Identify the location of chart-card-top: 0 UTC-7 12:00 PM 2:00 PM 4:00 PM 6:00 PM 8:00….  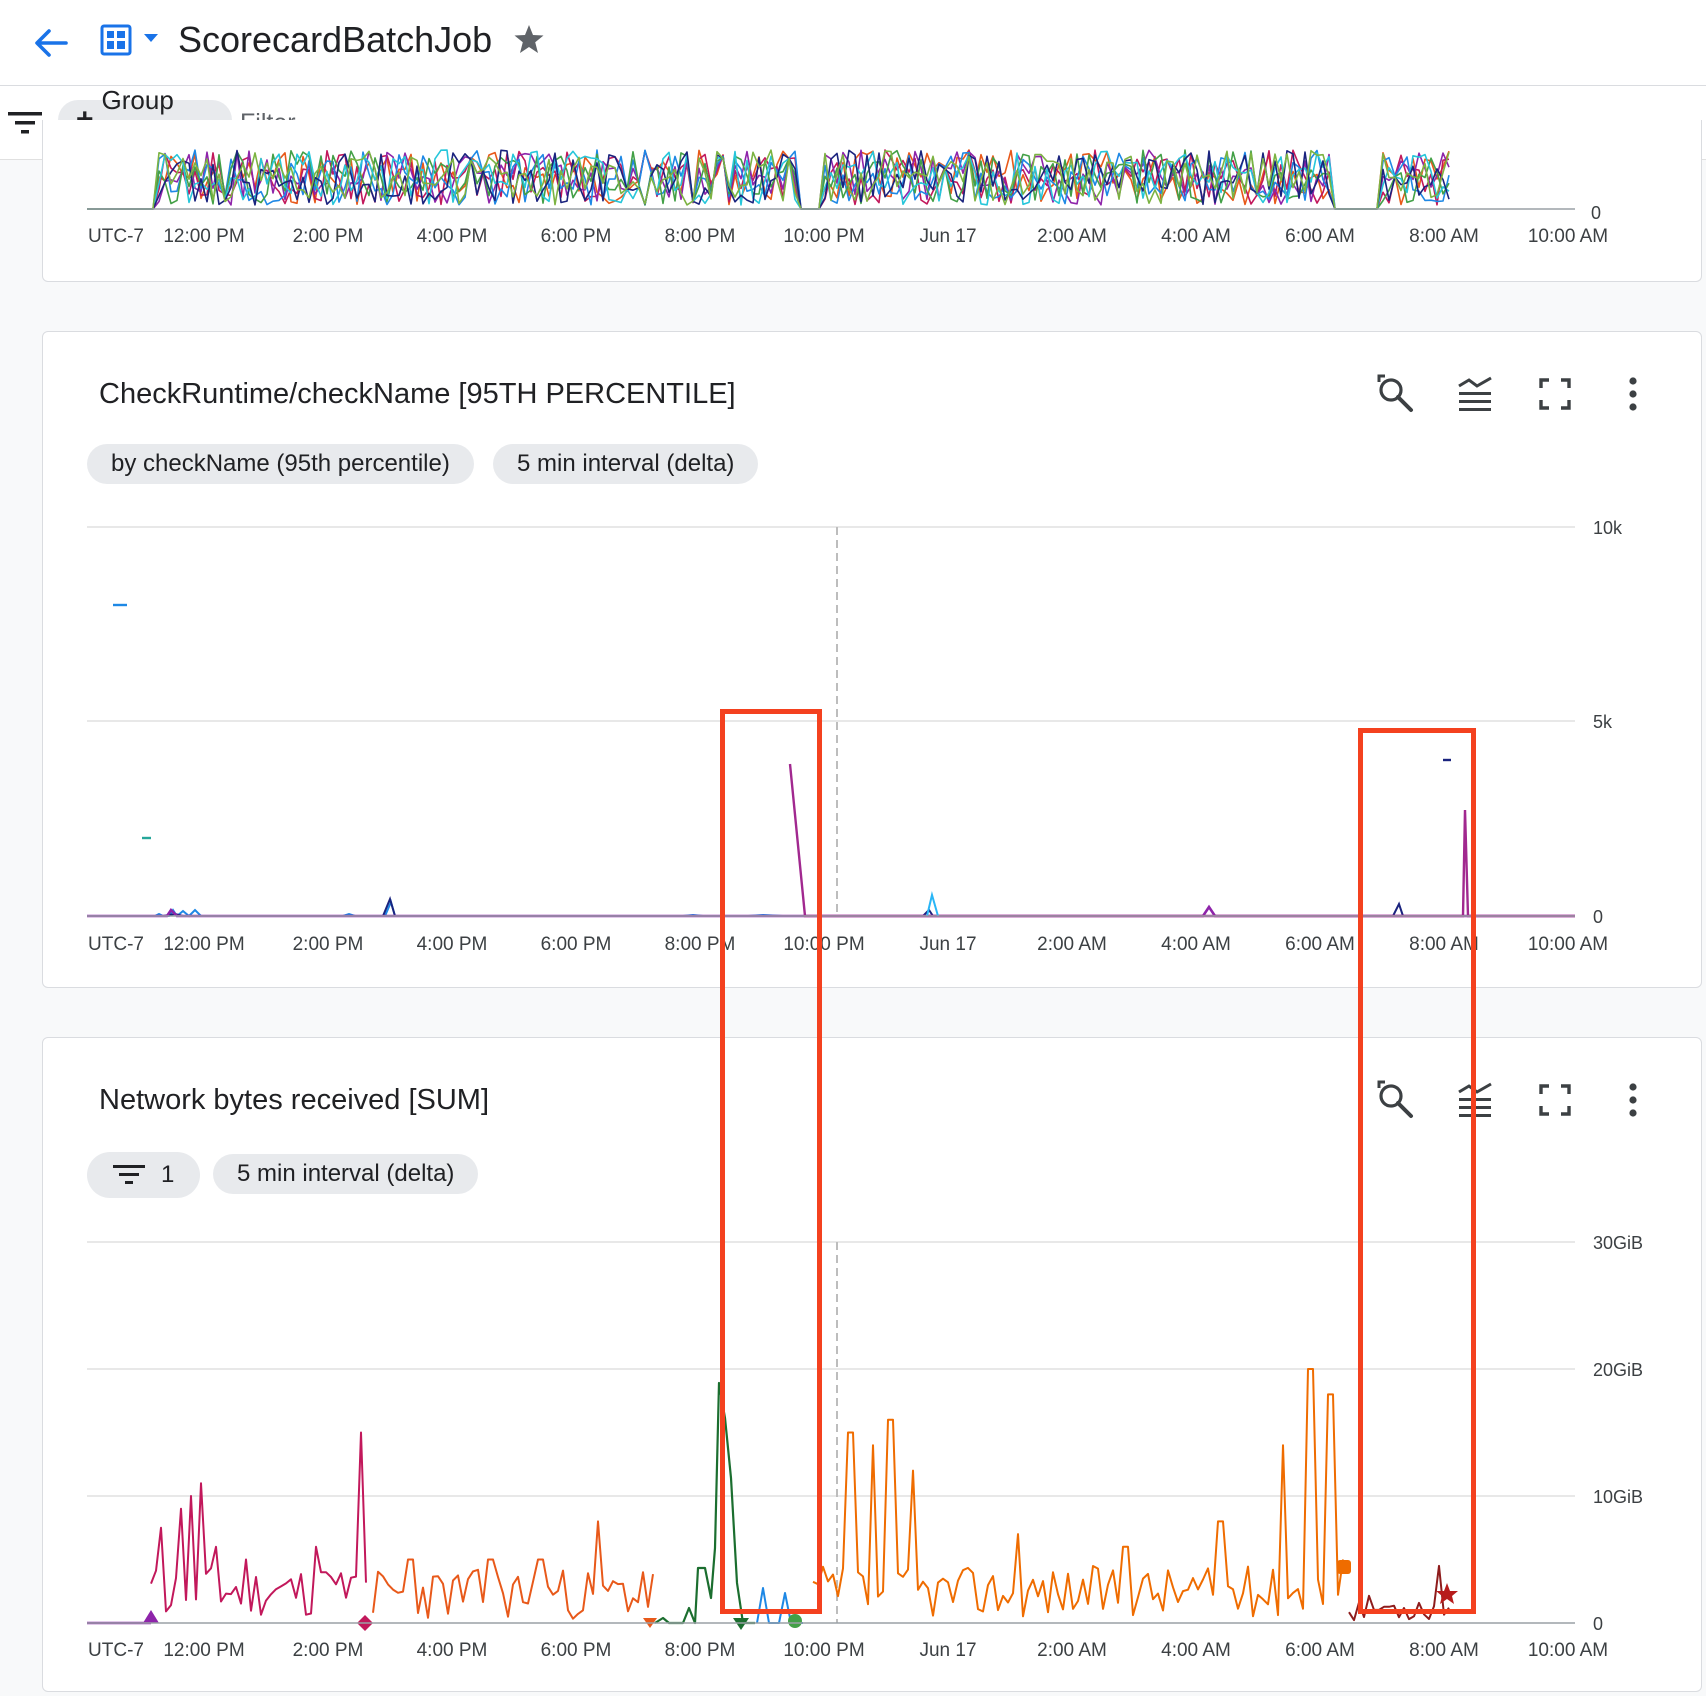
(872, 201).